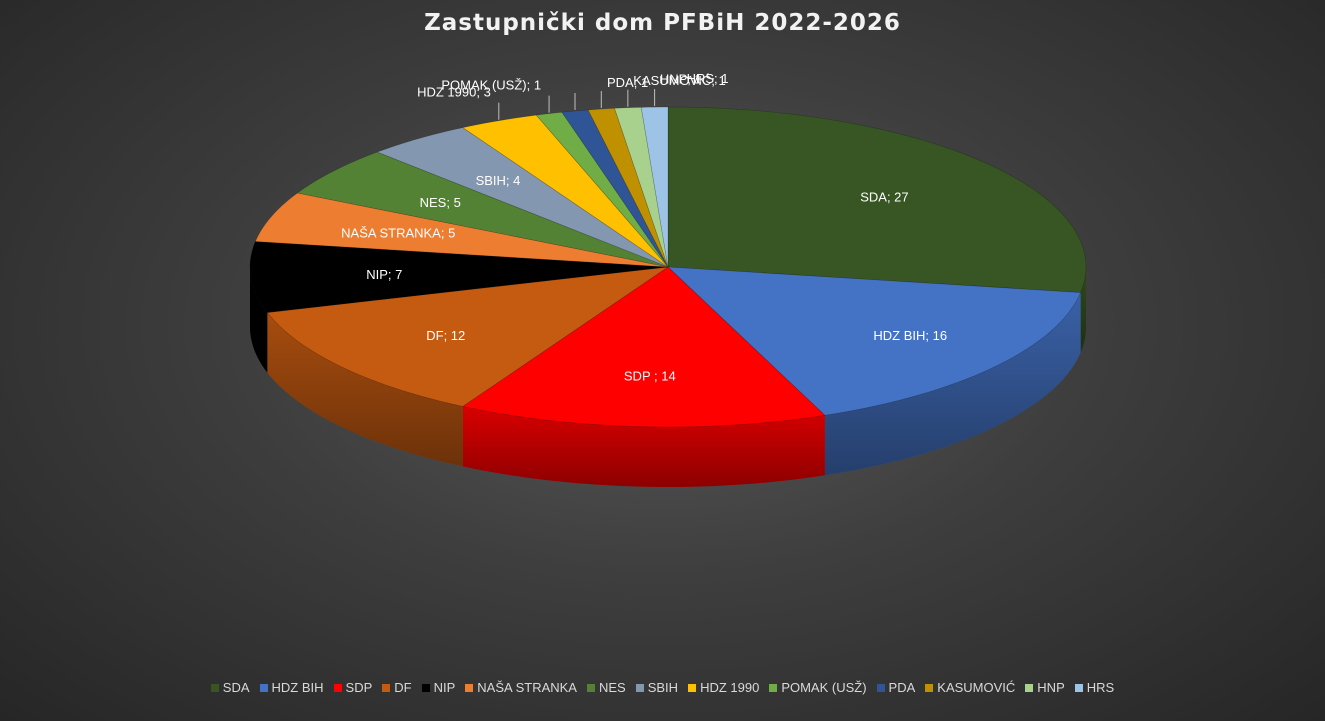 The width and height of the screenshot is (1325, 721). Describe the element at coordinates (454, 92) in the screenshot. I see `data-label-hdz-1990: HDZ 1990; 3` at that location.